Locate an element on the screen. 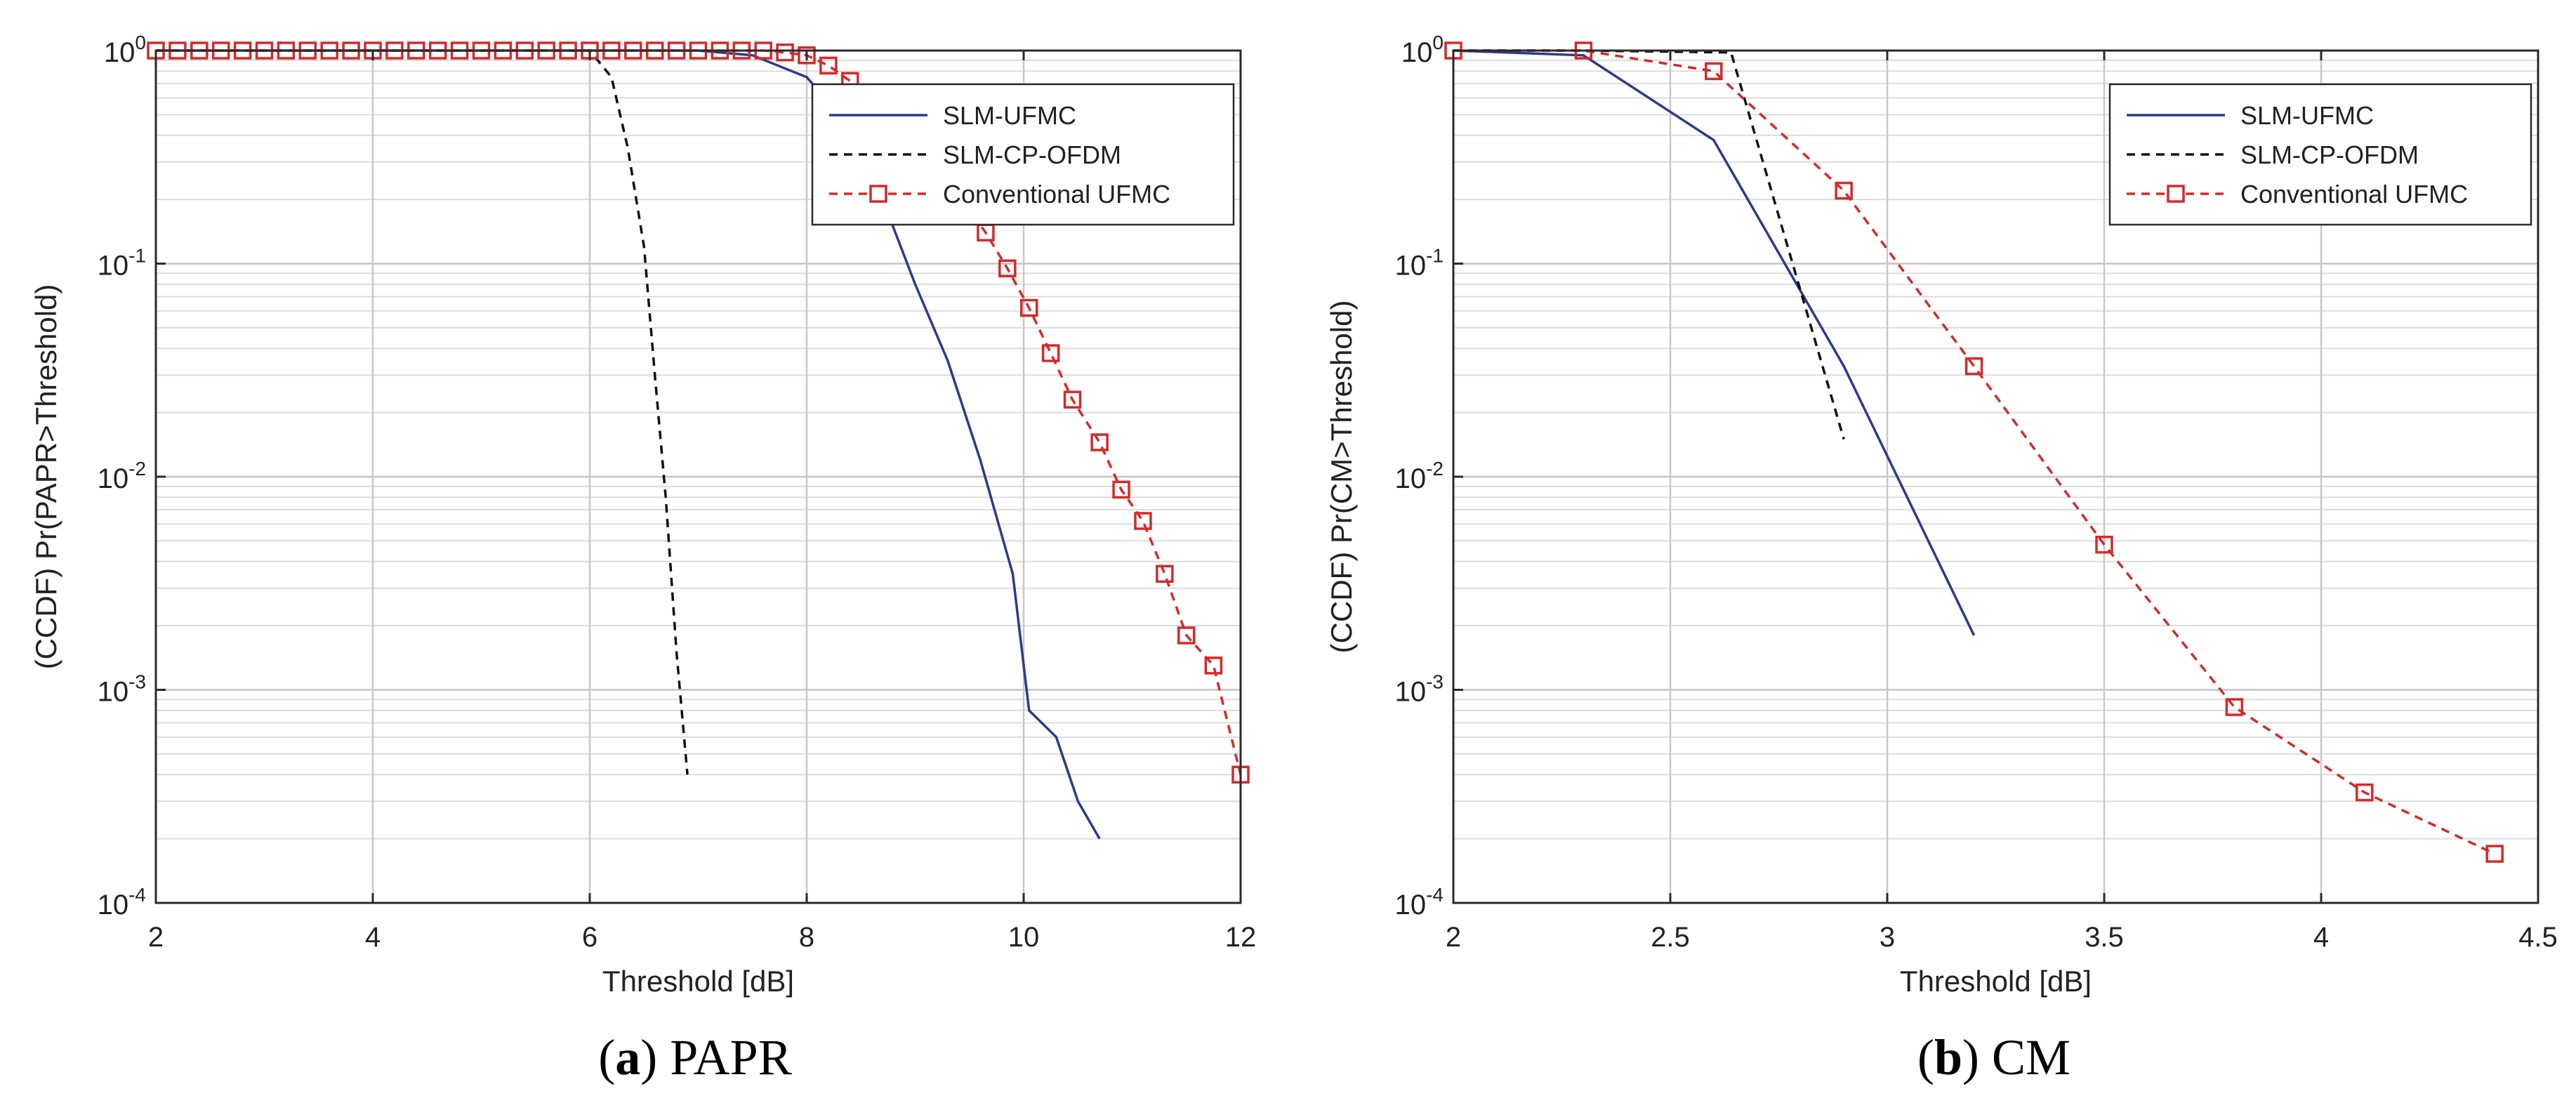  x-tick-label: 10 is located at coordinates (1024, 937).